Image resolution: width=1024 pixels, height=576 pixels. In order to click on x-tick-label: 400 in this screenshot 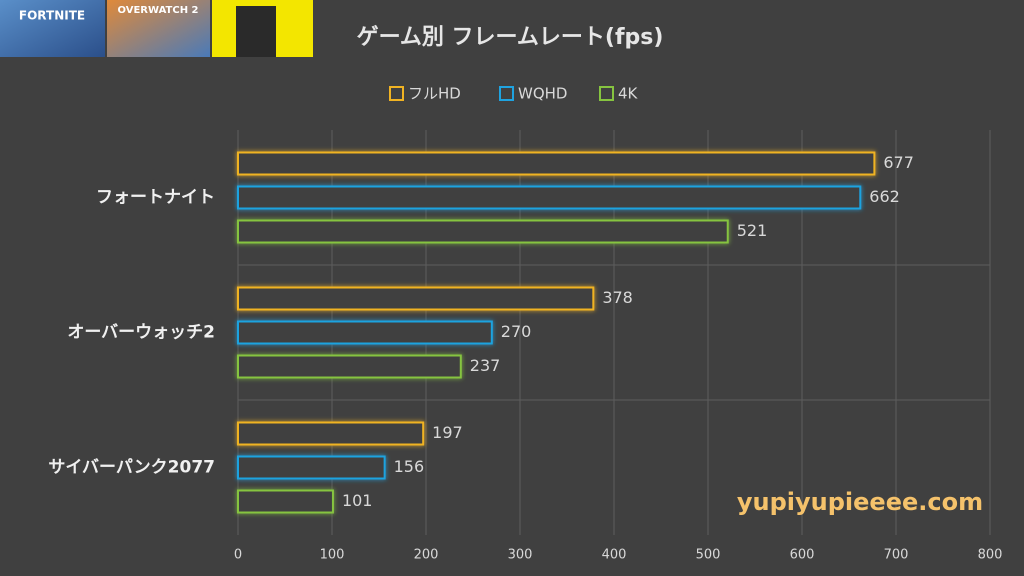, I will do `click(614, 555)`.